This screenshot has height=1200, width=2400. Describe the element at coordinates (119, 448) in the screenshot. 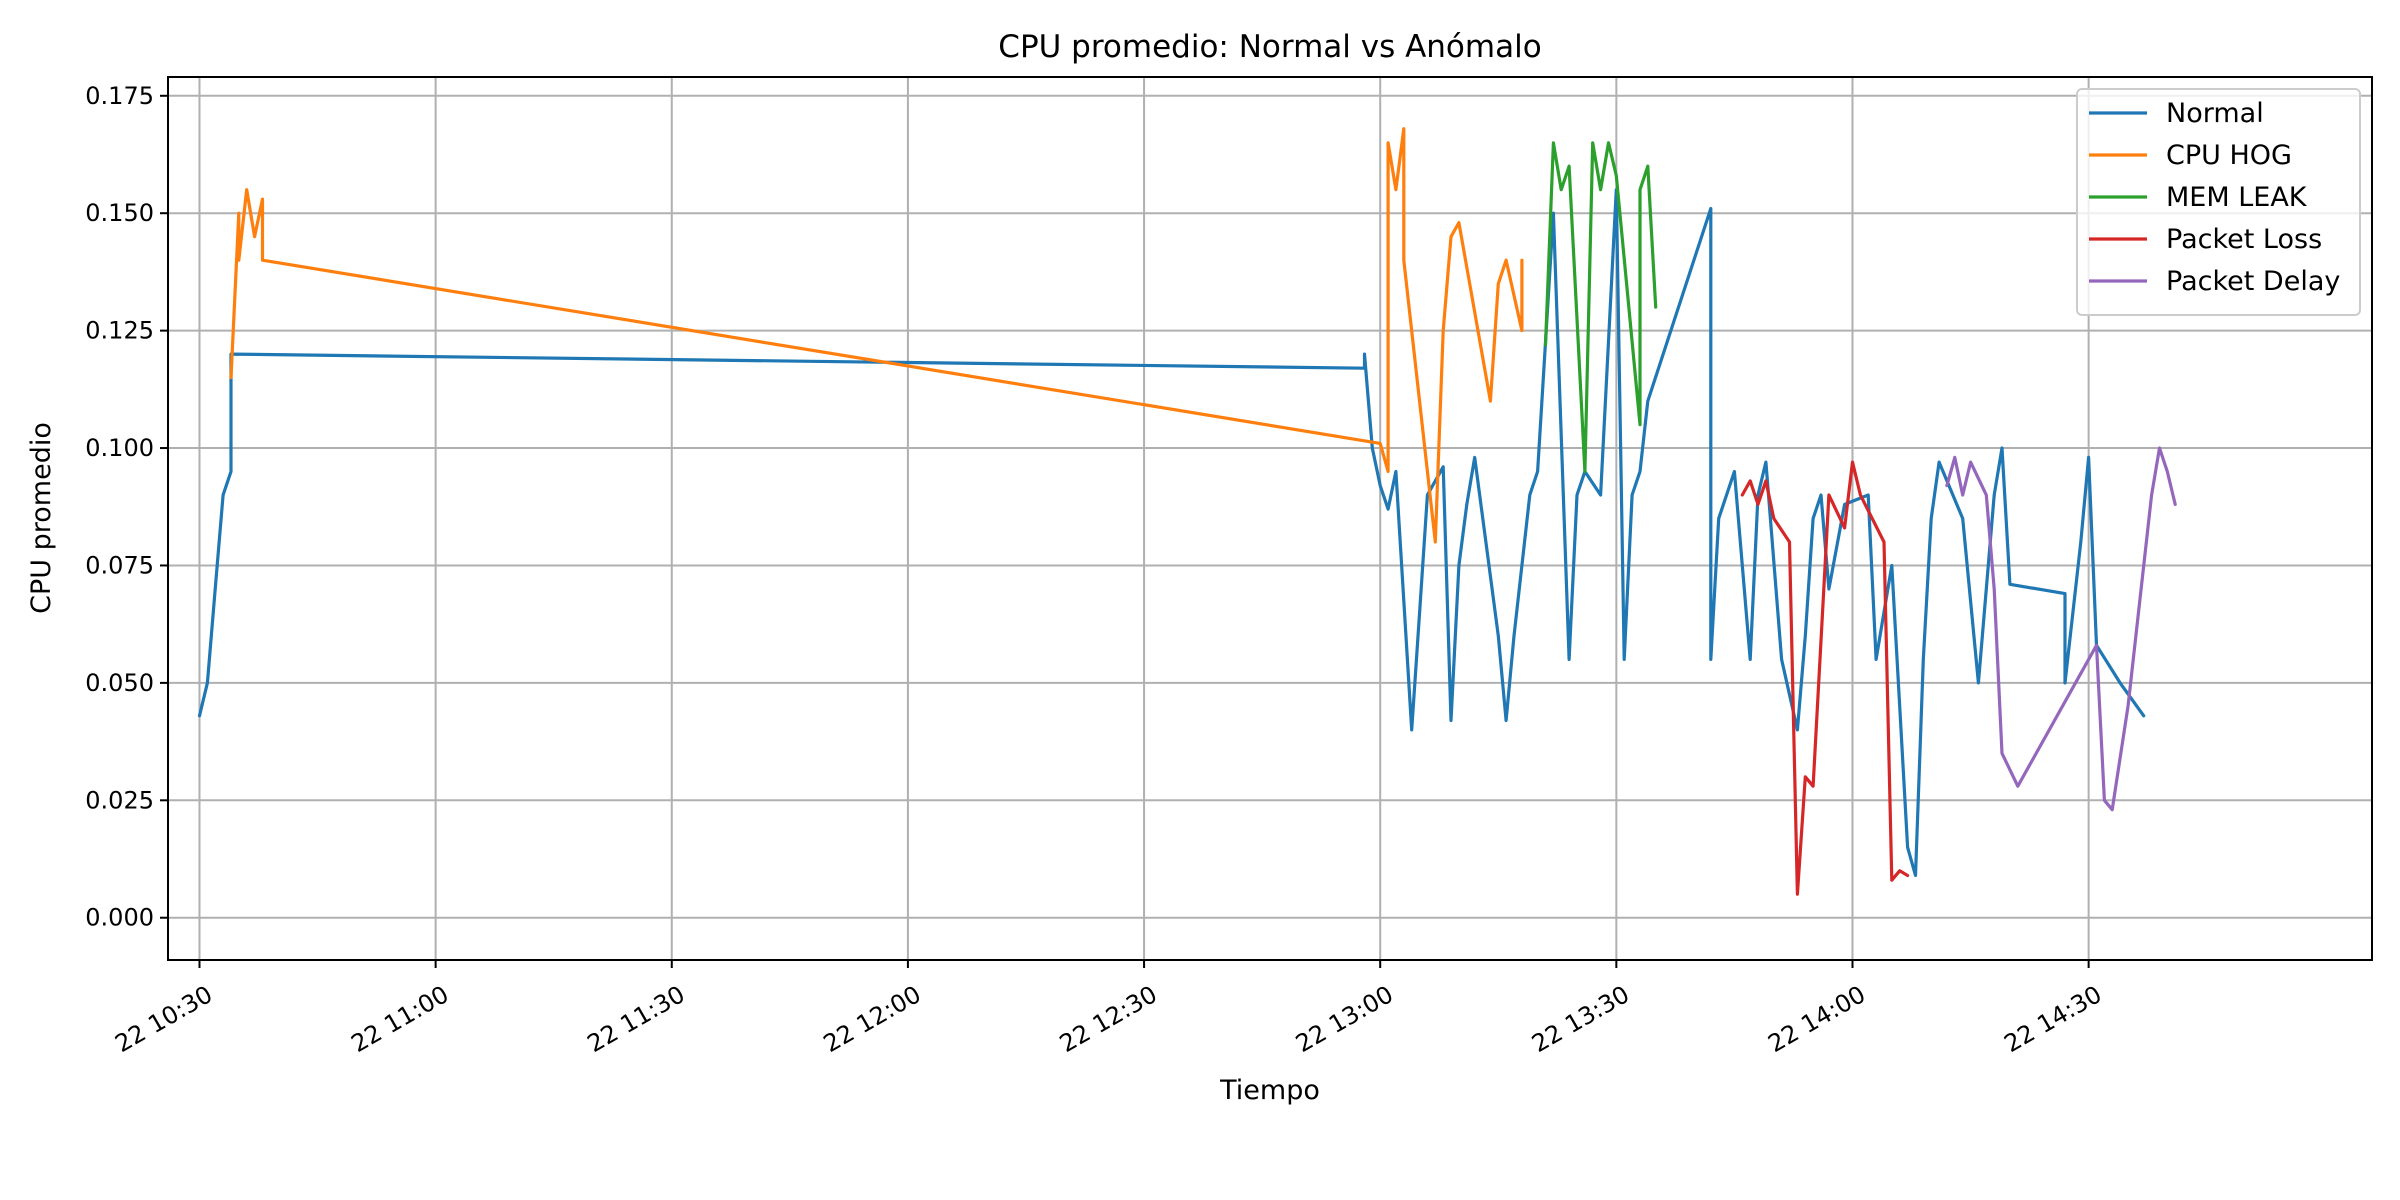

I see `y-tick-label: 0.100` at that location.